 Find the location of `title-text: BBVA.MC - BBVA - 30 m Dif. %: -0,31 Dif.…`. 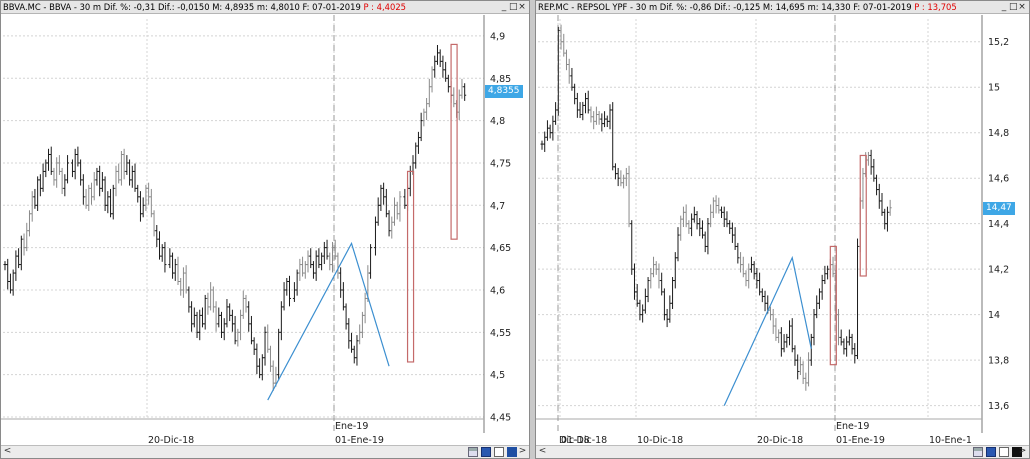

title-text: BBVA.MC - BBVA - 30 m Dif. %: -0,31 Dif.… is located at coordinates (183, 7).